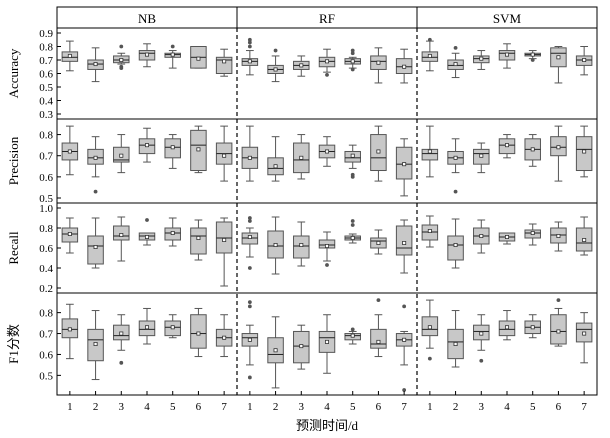 This screenshot has height=438, width=610. I want to click on x-tick-label: 1, so click(430, 407).